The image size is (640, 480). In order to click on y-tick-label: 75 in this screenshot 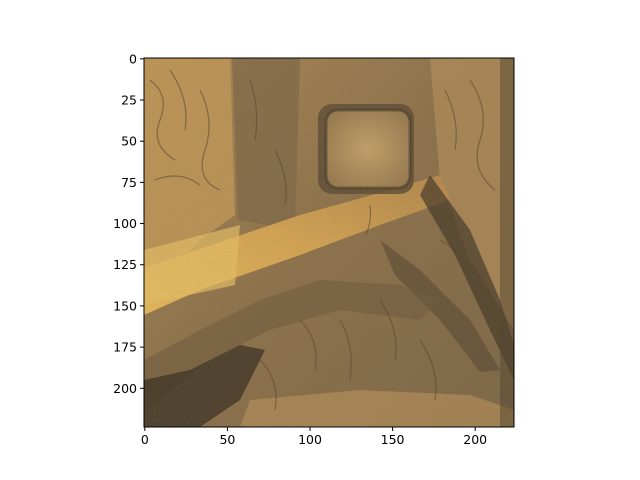, I will do `click(129, 182)`.